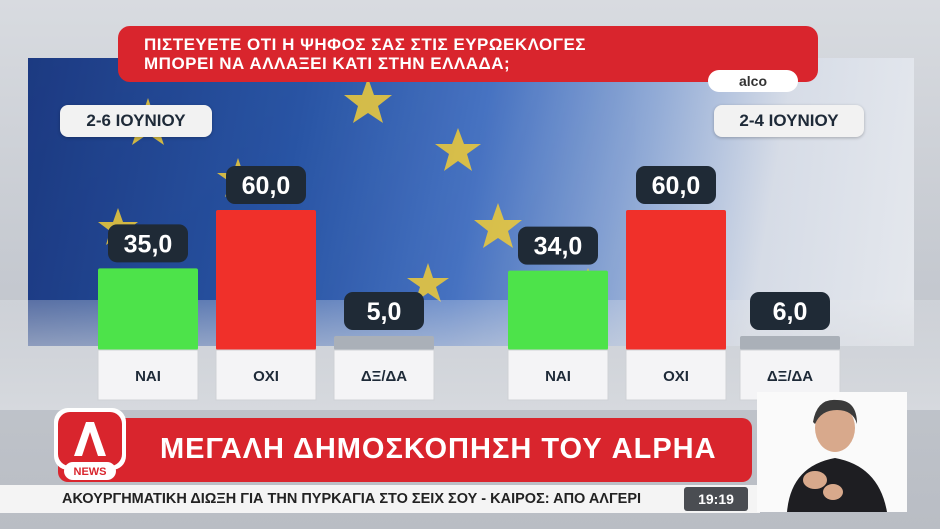 This screenshot has width=940, height=529. What do you see at coordinates (90, 472) in the screenshot?
I see `logo-news-label: NEWS` at bounding box center [90, 472].